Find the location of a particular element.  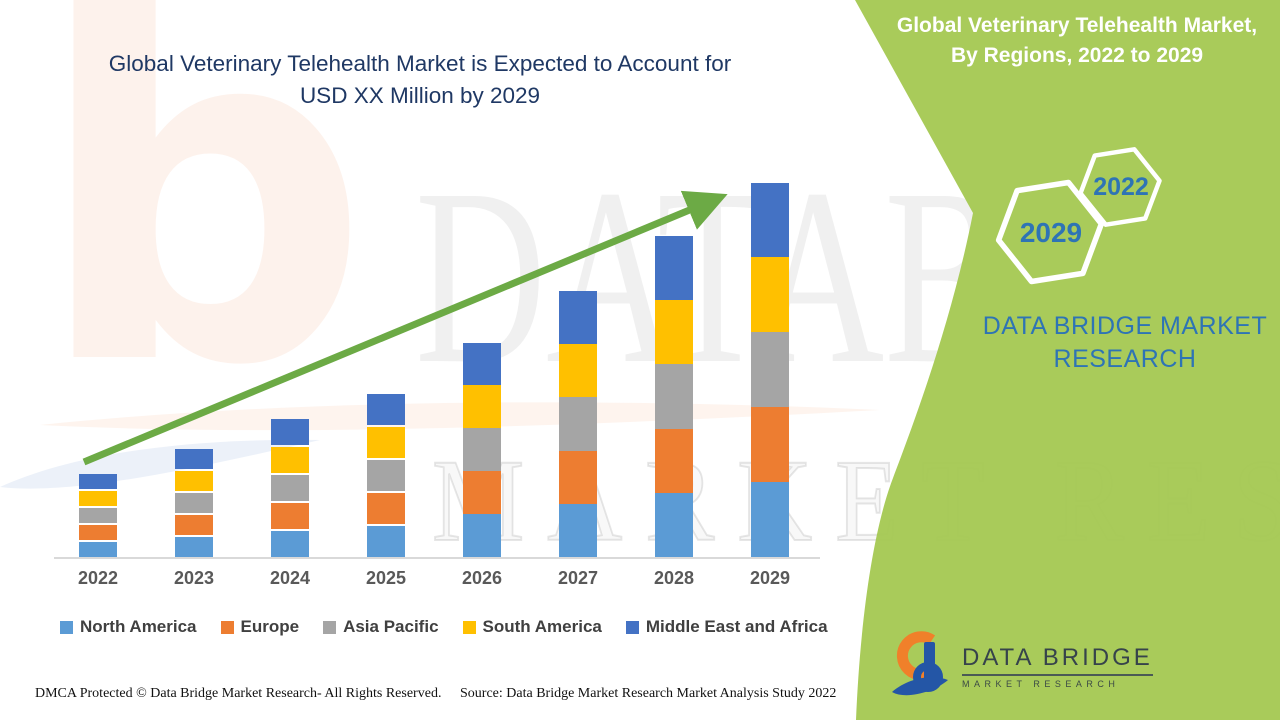

bar-2022 is located at coordinates (98, 515).